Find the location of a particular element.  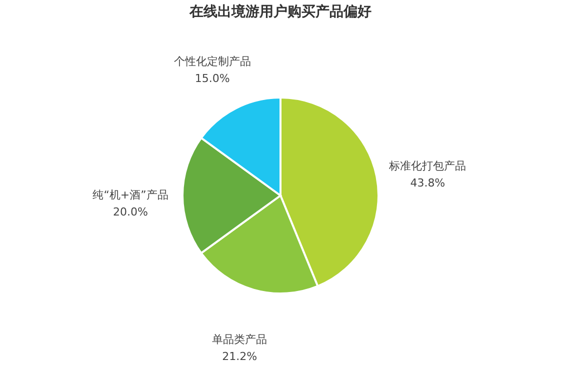

data-label: 21.2% is located at coordinates (240, 356).